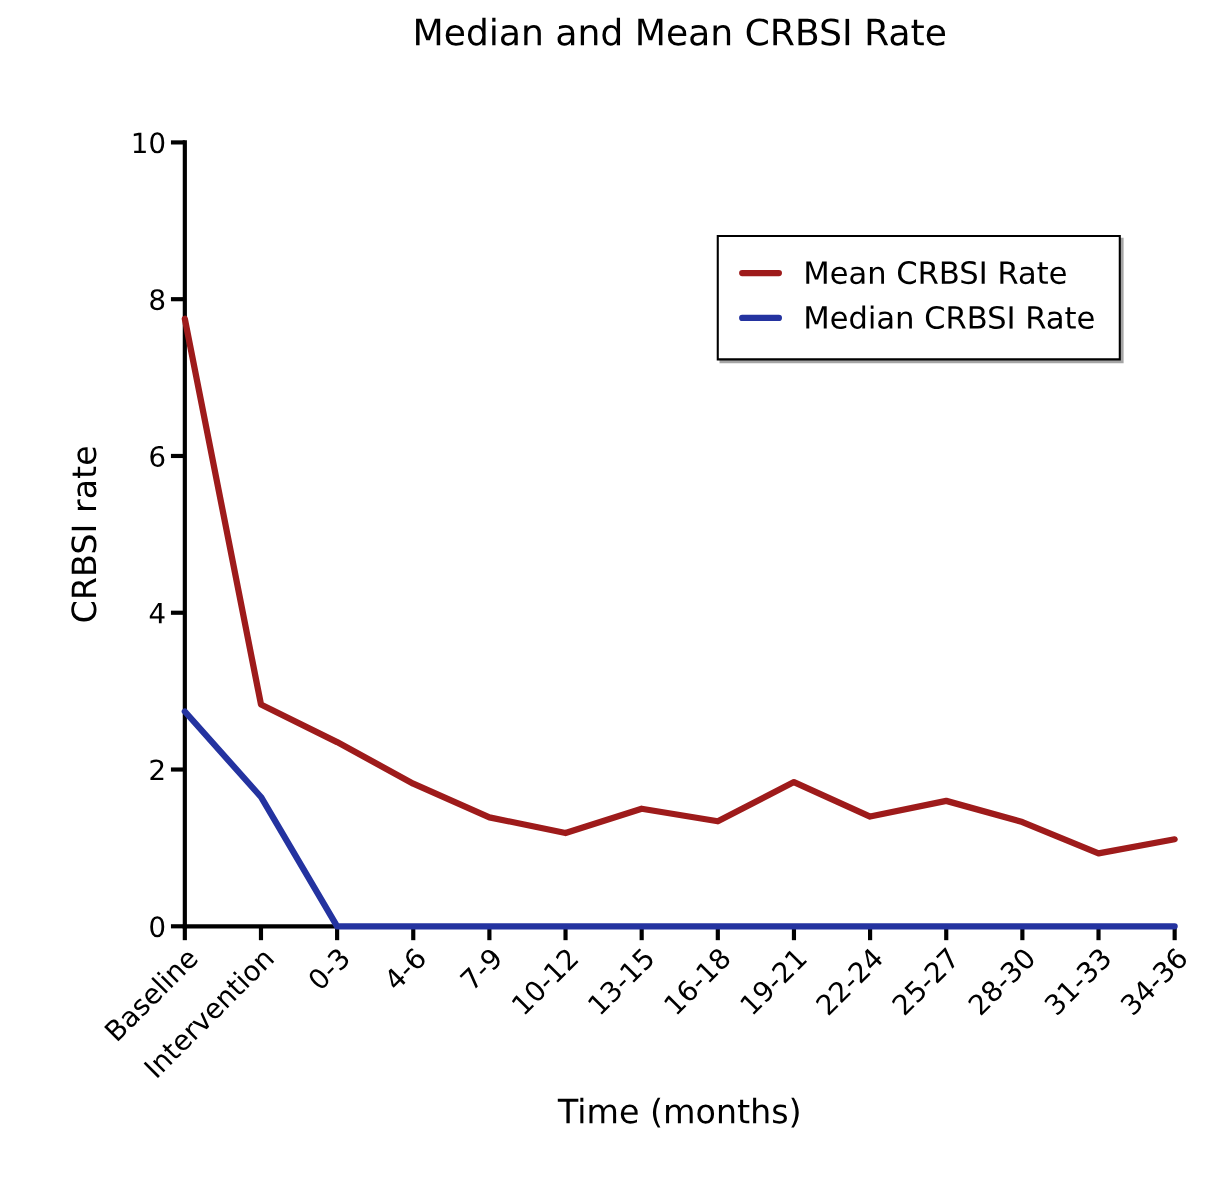 This screenshot has height=1177, width=1216. I want to click on y-tick-label: 4, so click(157, 613).